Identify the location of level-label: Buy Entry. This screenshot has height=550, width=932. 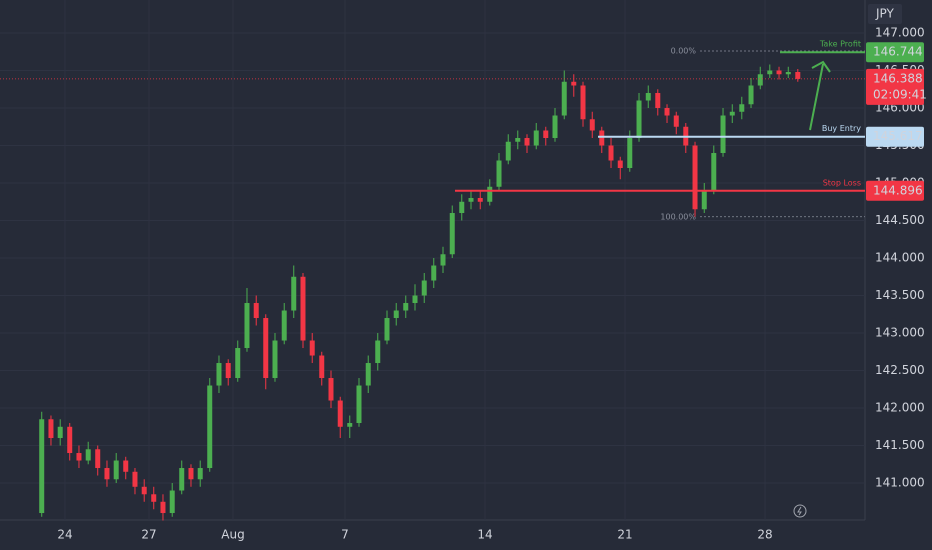
(841, 128).